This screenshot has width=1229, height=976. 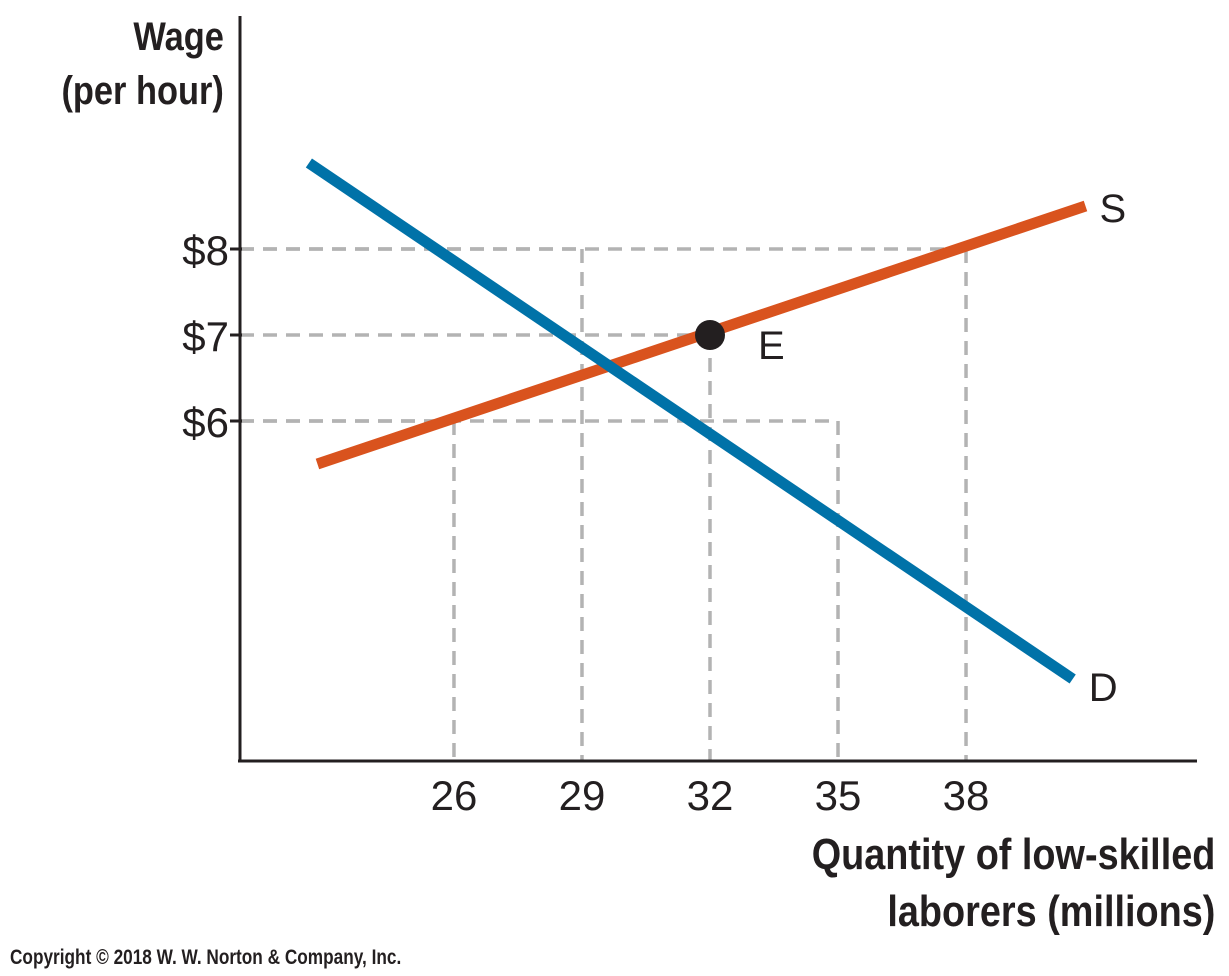 I want to click on x-axis-title-line-2: laborers (millions), so click(x=1050, y=911).